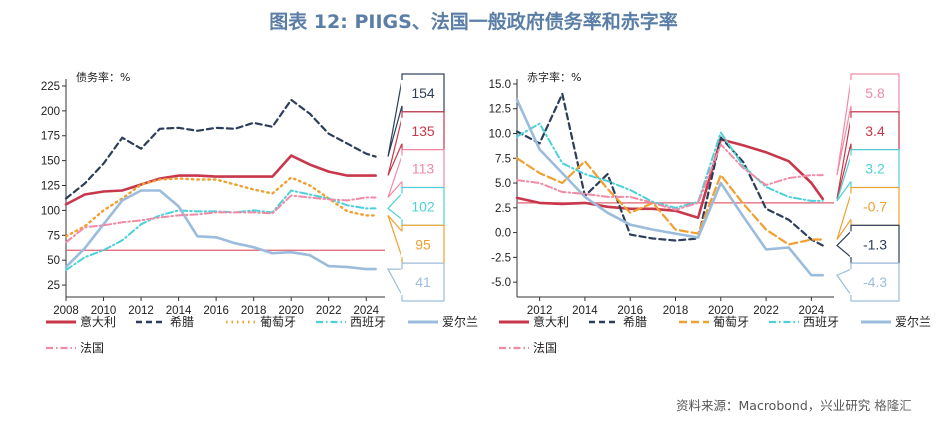  I want to click on callout-value: 95, so click(423, 244).